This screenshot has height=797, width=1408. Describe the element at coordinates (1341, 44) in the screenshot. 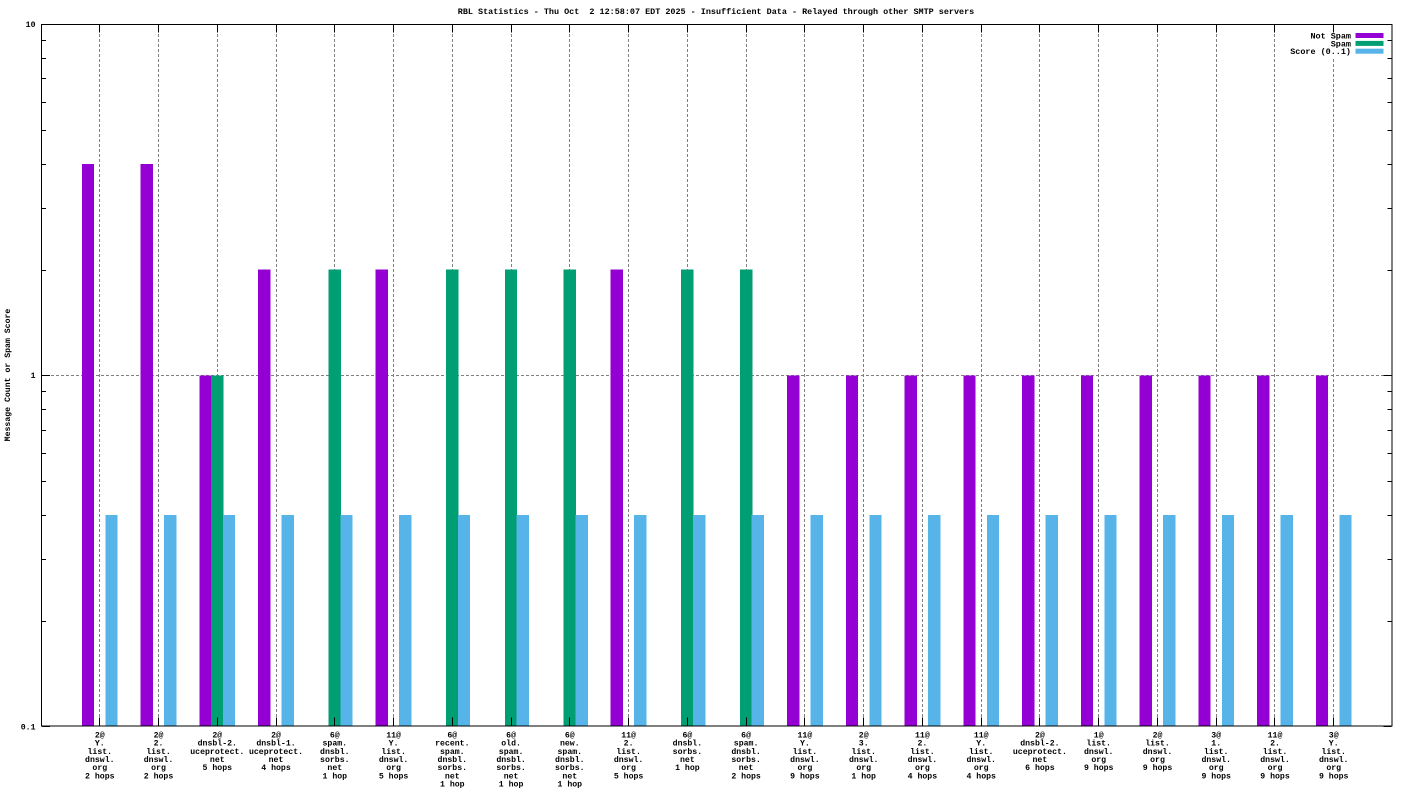

I see `svg-text: Spam` at that location.